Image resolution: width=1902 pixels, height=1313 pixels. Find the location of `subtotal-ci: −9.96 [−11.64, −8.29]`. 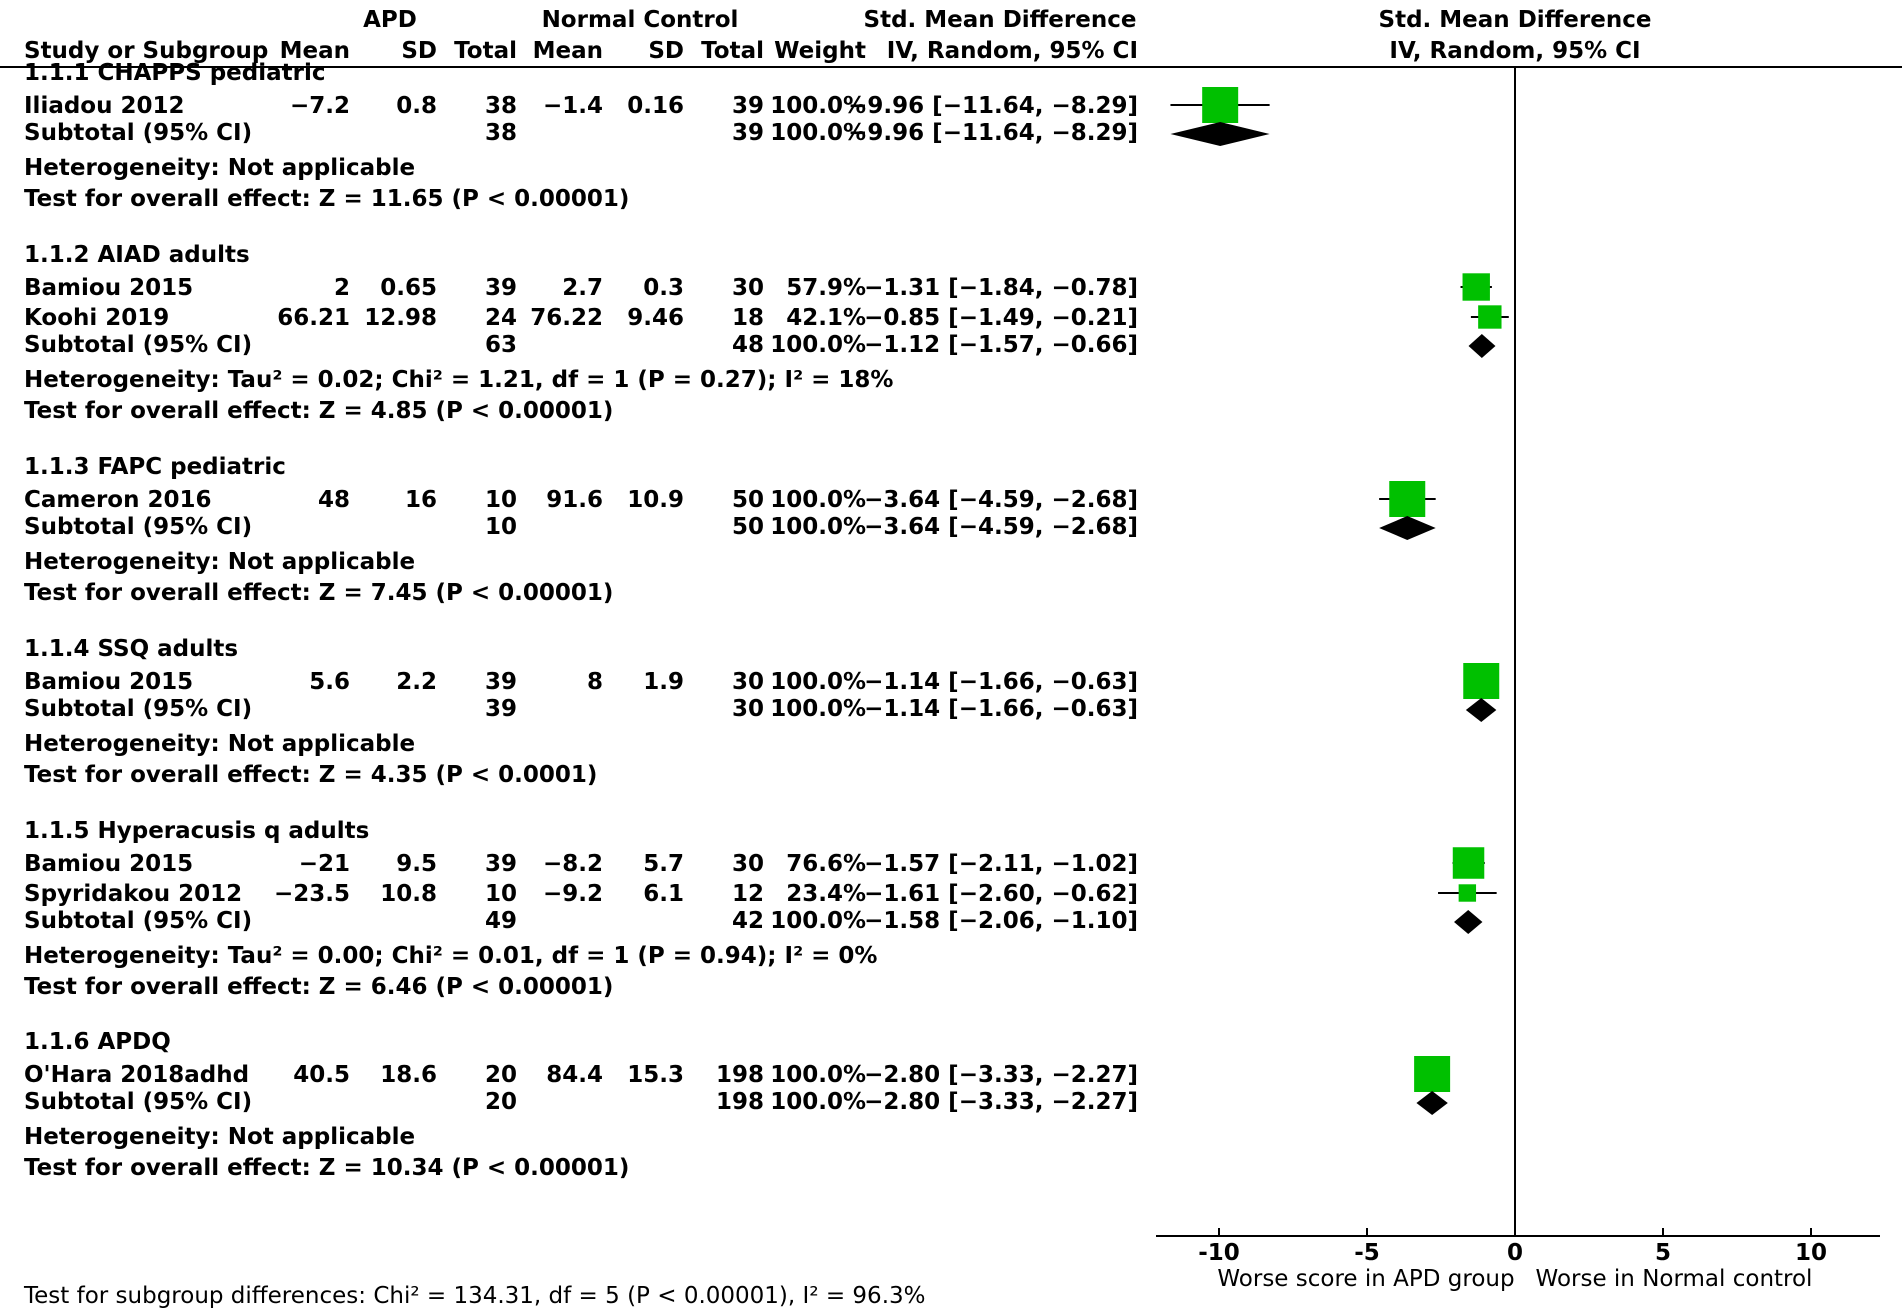

subtotal-ci: −9.96 [−11.64, −8.29] is located at coordinates (993, 133).